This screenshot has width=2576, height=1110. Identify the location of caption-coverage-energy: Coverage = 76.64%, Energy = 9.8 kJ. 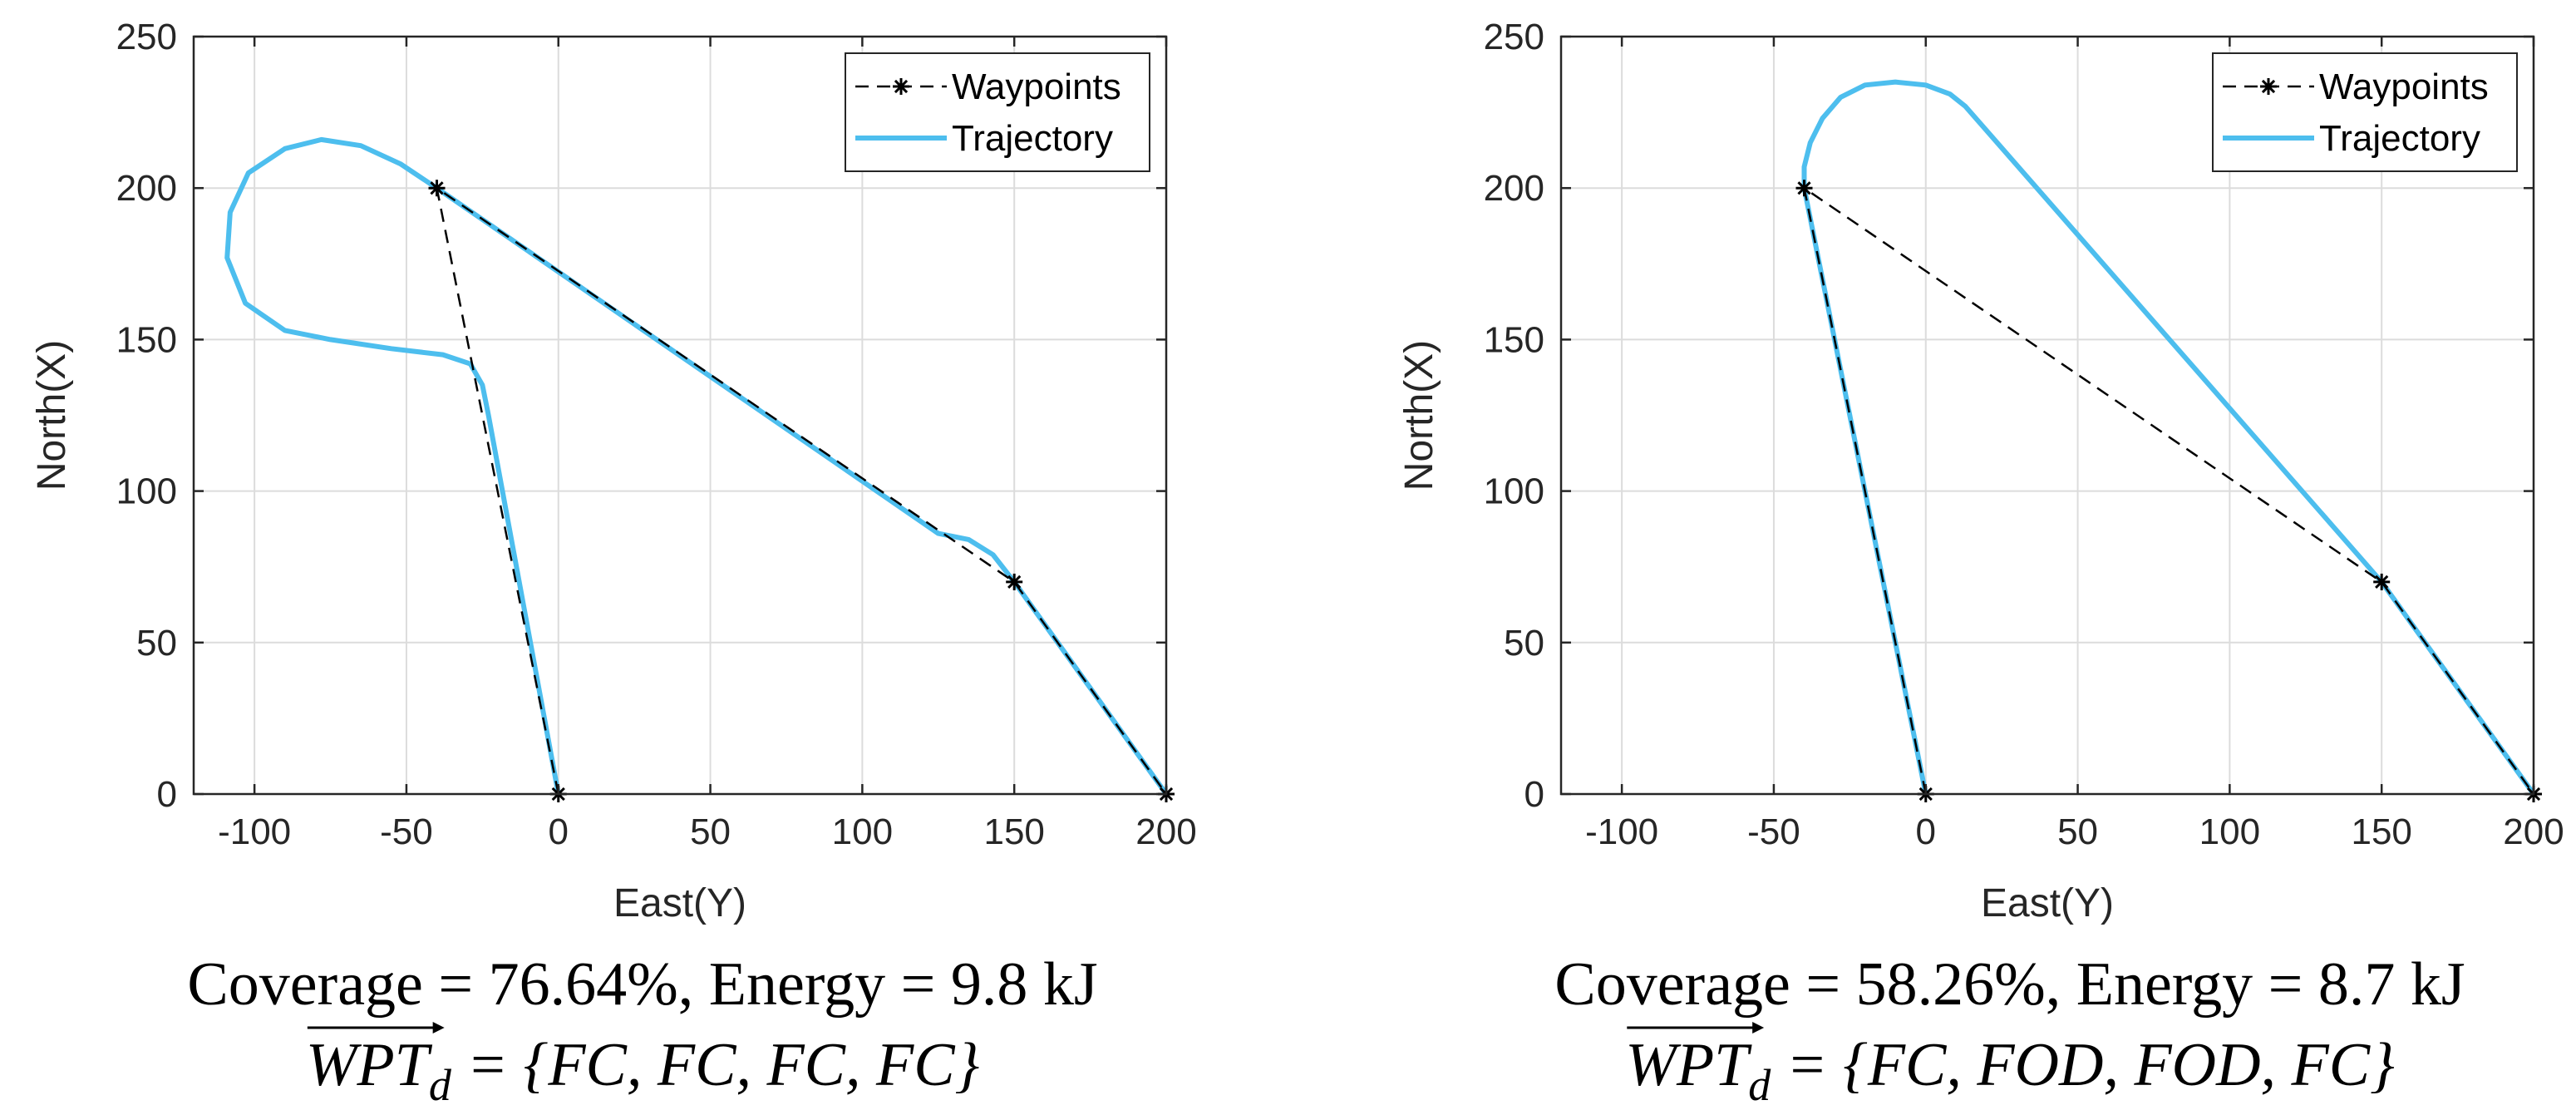
(642, 985).